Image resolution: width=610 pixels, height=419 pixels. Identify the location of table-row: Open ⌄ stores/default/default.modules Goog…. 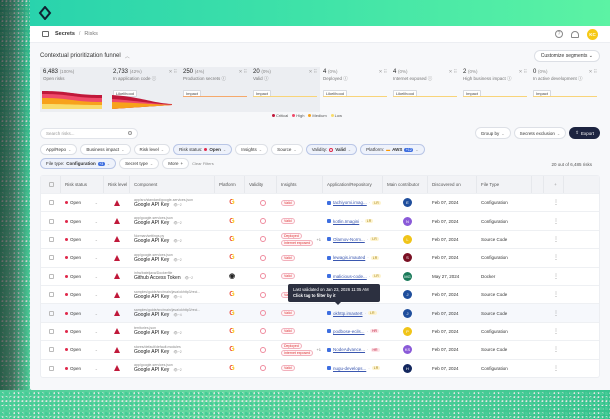
(320, 349).